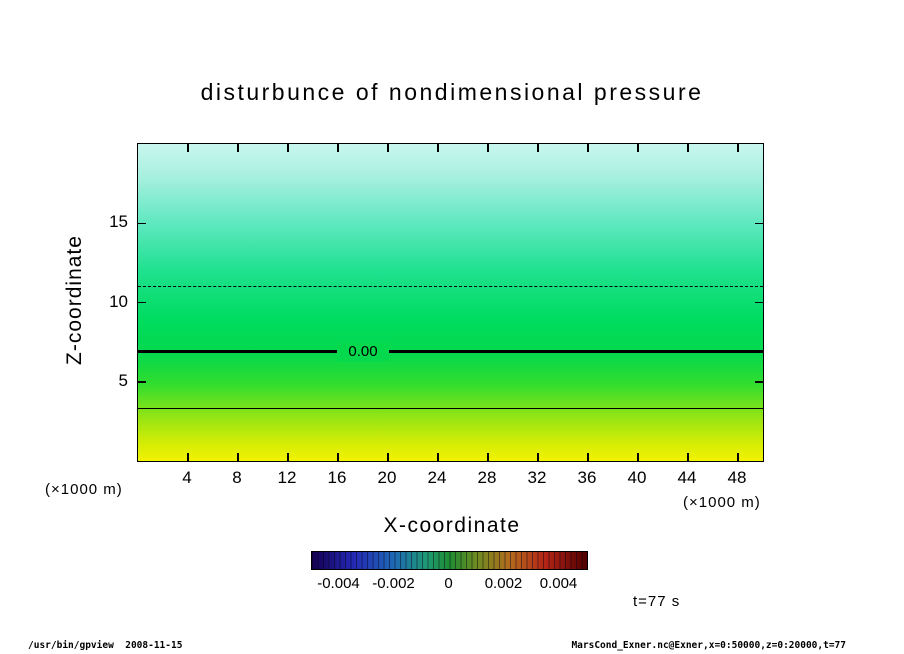  I want to click on contour-label: 0.00, so click(363, 351).